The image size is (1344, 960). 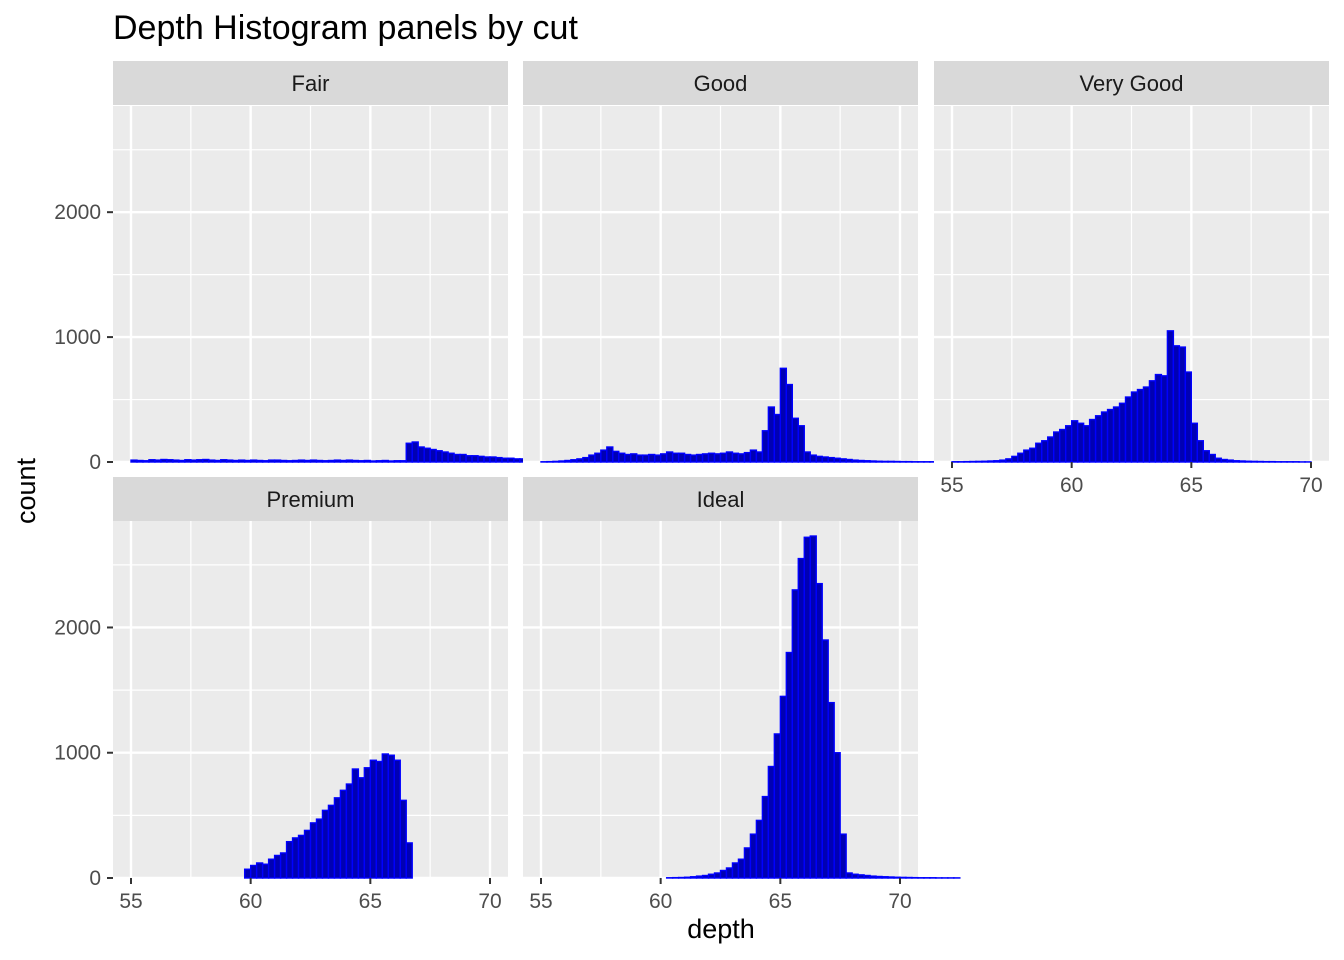 I want to click on y-tick-label: 1000, so click(x=77, y=753).